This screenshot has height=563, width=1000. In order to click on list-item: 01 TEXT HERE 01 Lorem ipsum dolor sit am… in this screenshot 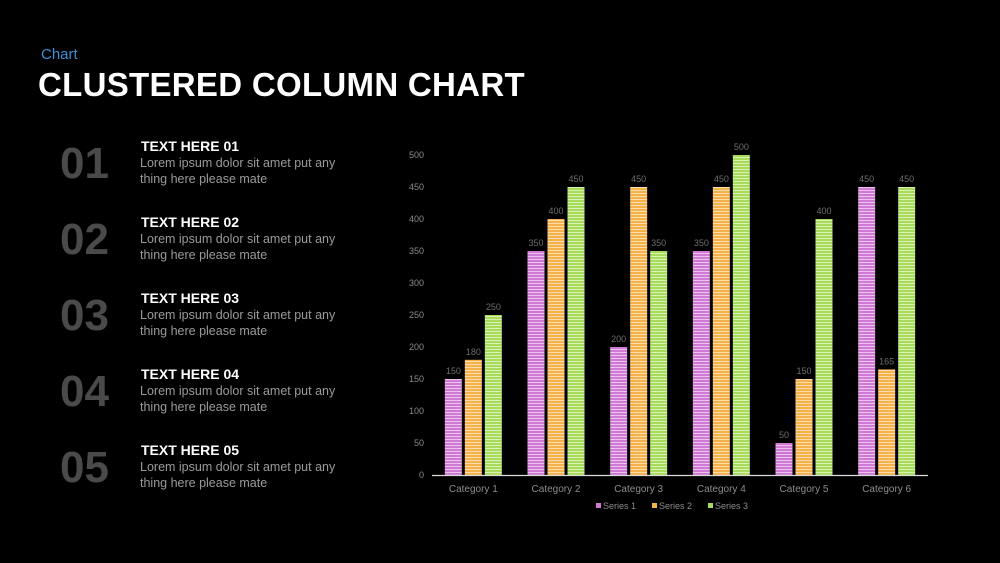, I will do `click(220, 174)`.